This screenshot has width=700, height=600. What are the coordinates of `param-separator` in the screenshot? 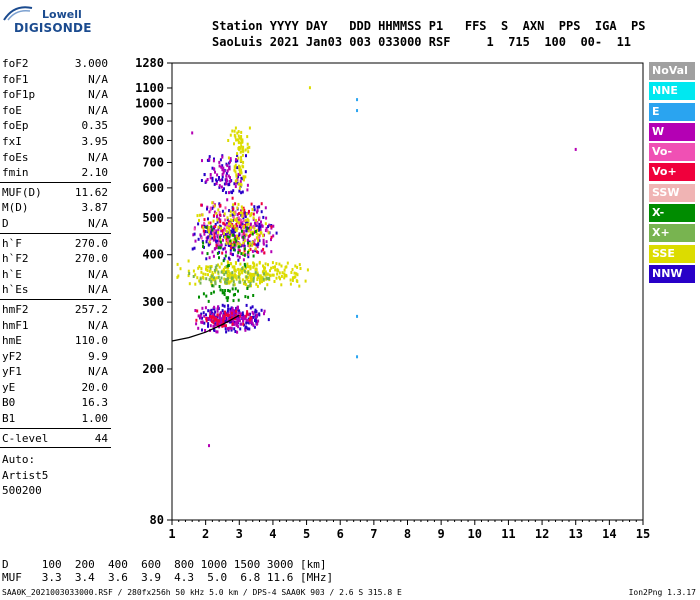 It's located at (55, 428).